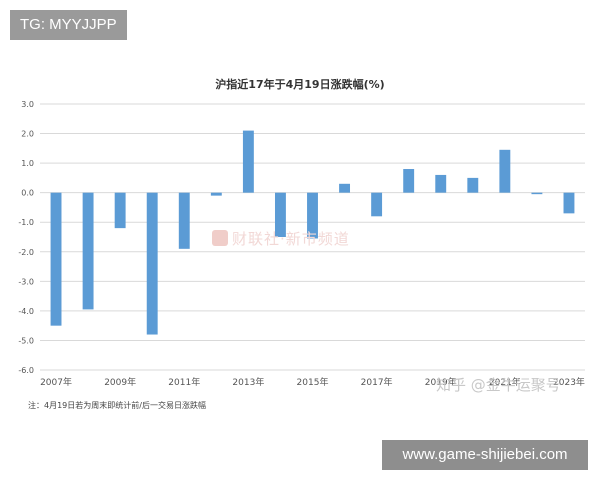  Describe the element at coordinates (248, 382) in the screenshot. I see `x-tick-label: 2013年` at that location.